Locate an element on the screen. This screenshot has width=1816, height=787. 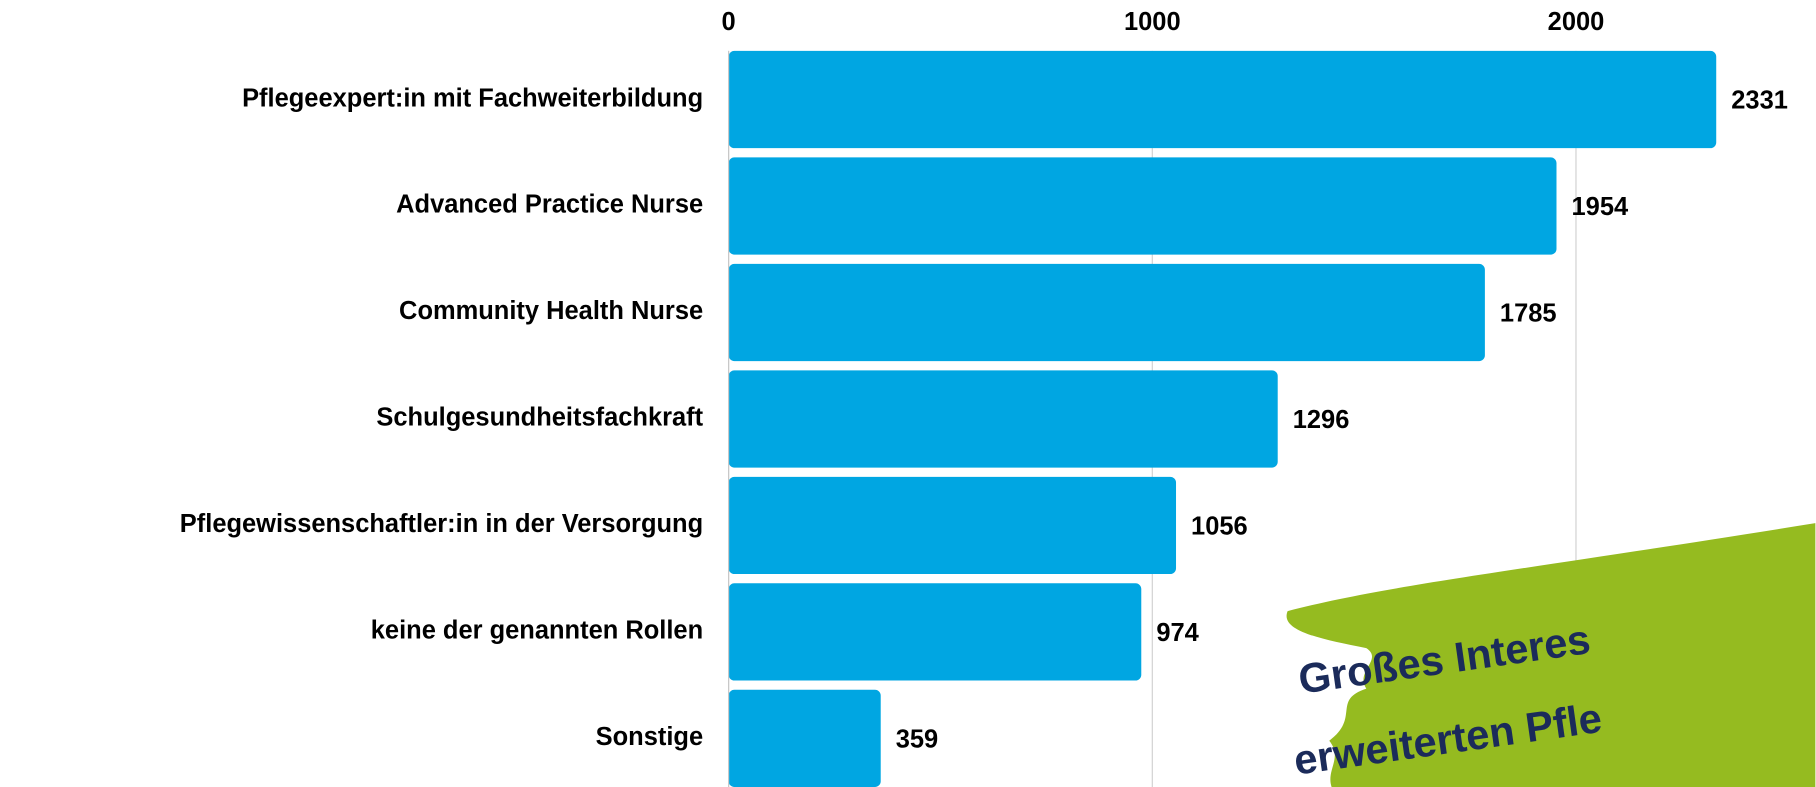
y-tick-label: Schulgesundheitsfachkraft is located at coordinates (539, 418).